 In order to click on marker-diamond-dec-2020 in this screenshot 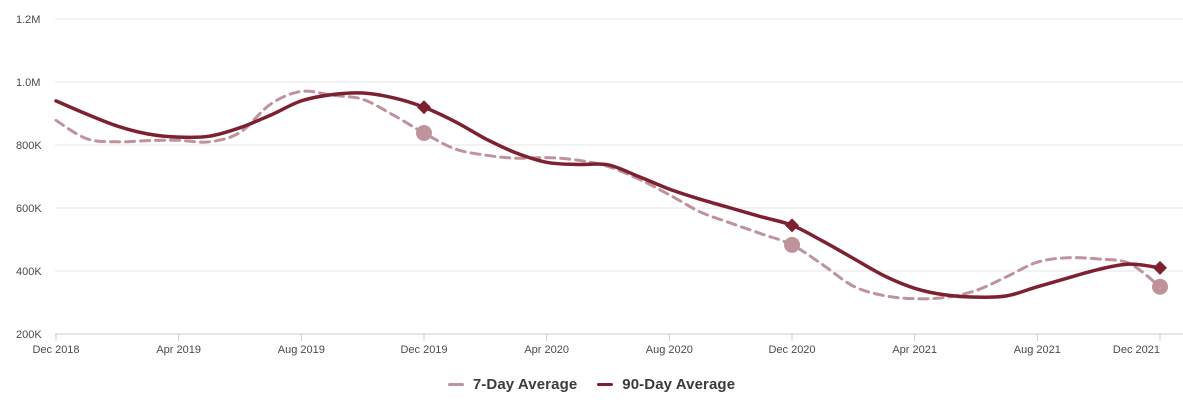, I will do `click(792, 225)`.